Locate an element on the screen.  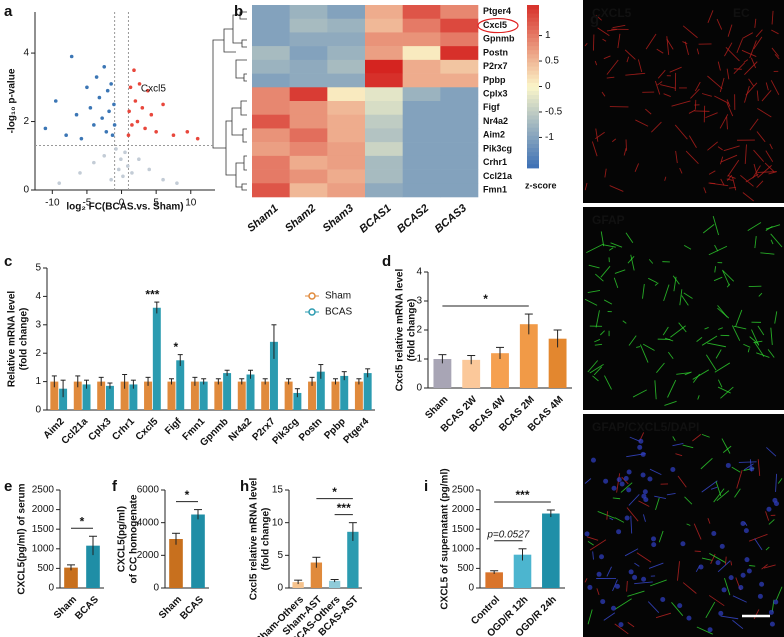
image-label: CXCL5 is located at coordinates (648, 427).